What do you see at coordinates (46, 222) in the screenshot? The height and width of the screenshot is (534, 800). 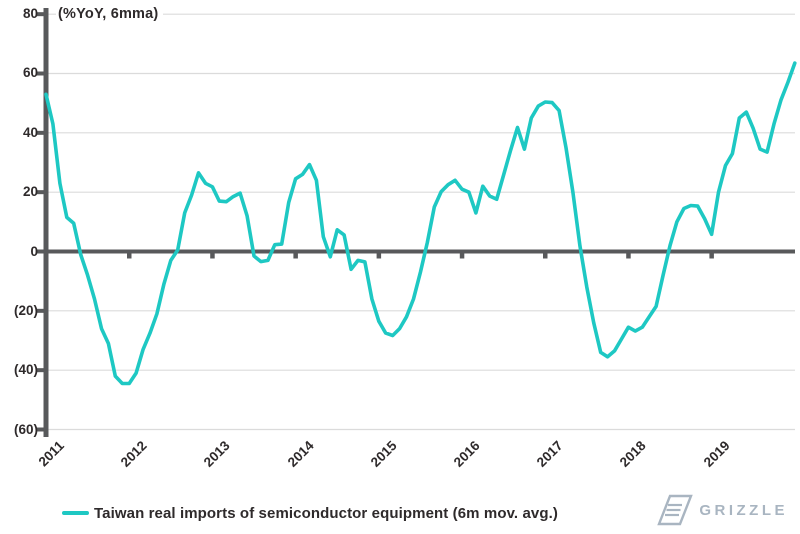 I see `y-axis` at bounding box center [46, 222].